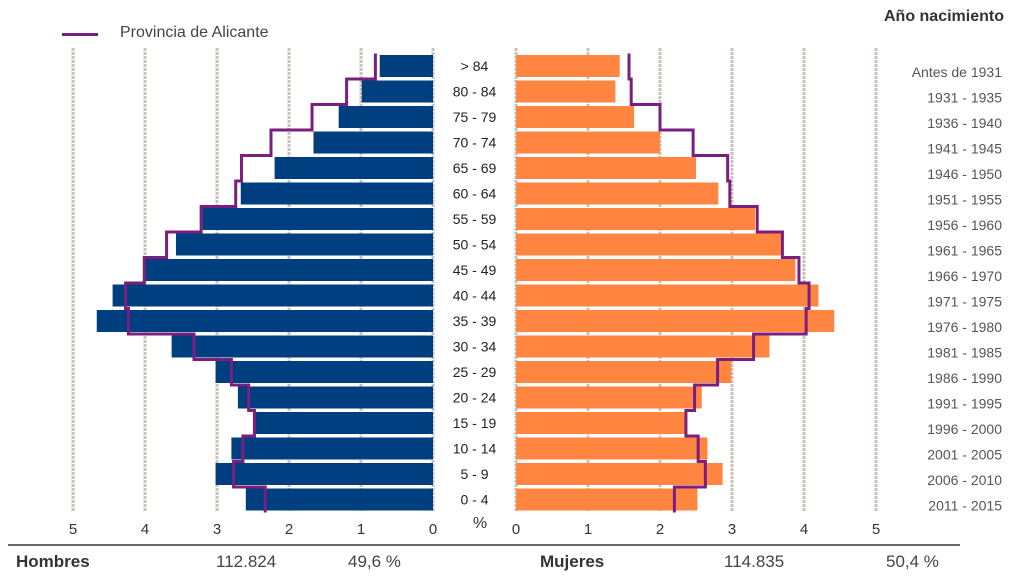  Describe the element at coordinates (912, 561) in the screenshot. I see `female-percent: 50,4 %` at that location.